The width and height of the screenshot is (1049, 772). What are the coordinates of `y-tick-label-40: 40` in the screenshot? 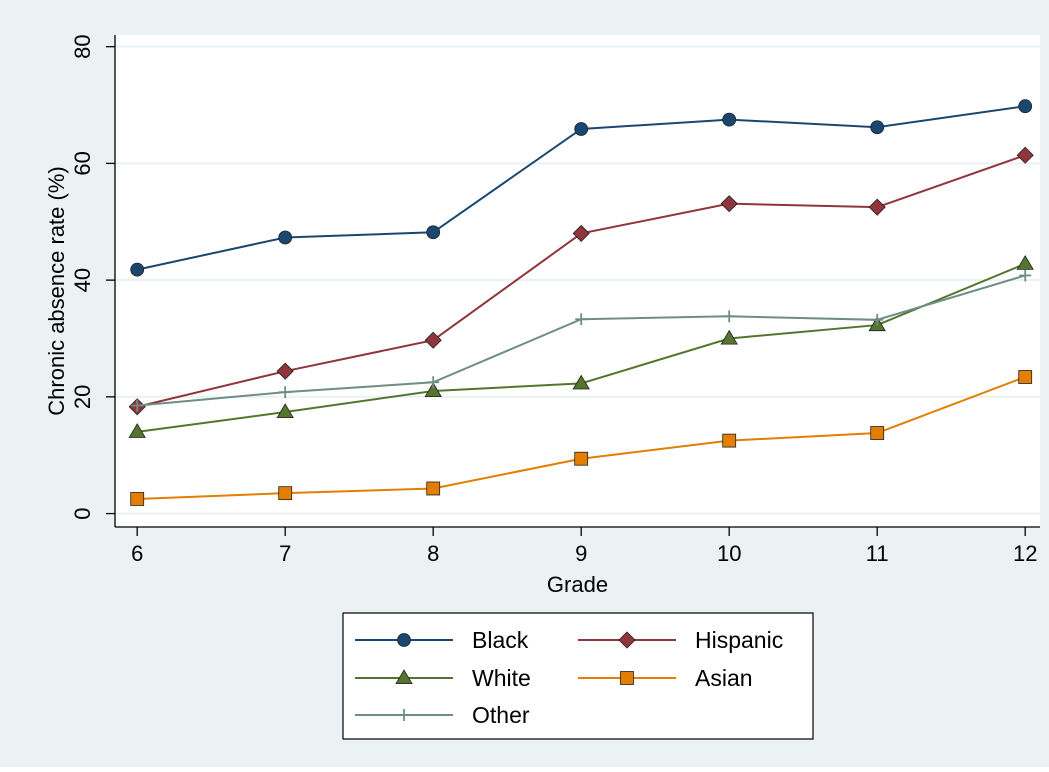 It's located at (82, 280).